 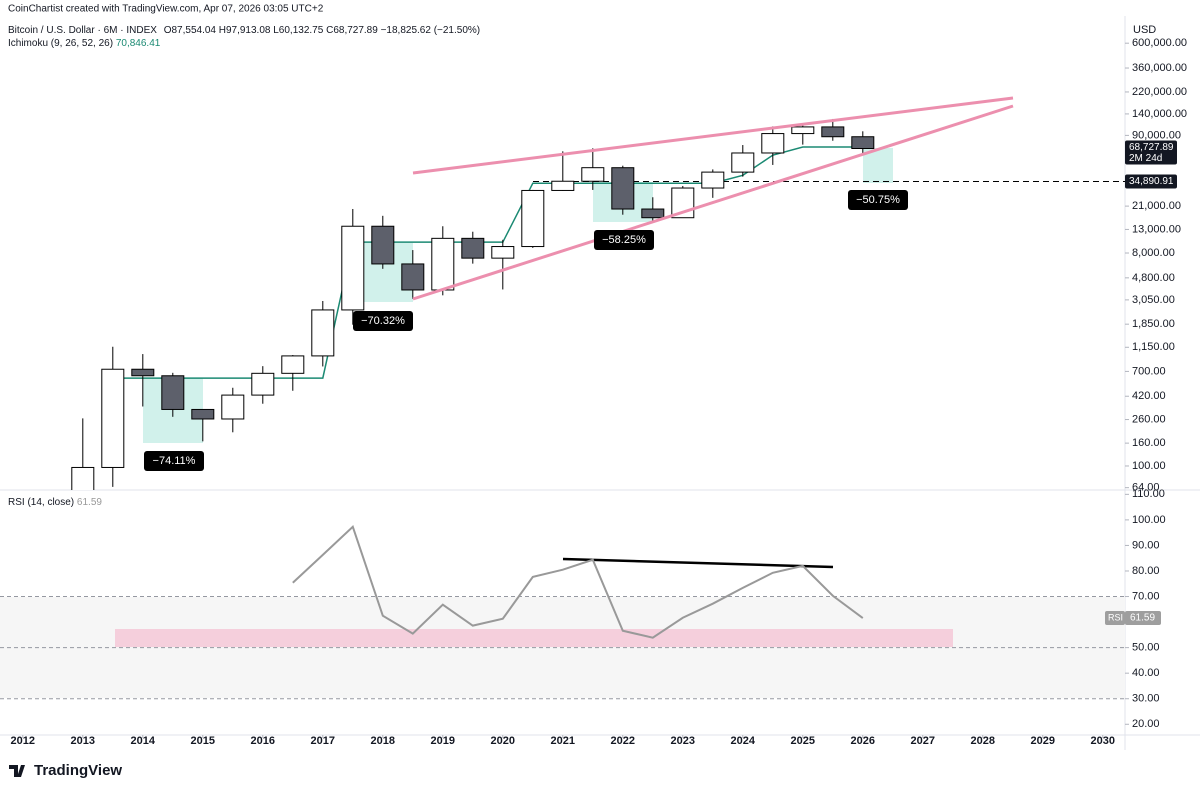 What do you see at coordinates (1146, 724) in the screenshot?
I see `rsi-tick-label: 20.00` at bounding box center [1146, 724].